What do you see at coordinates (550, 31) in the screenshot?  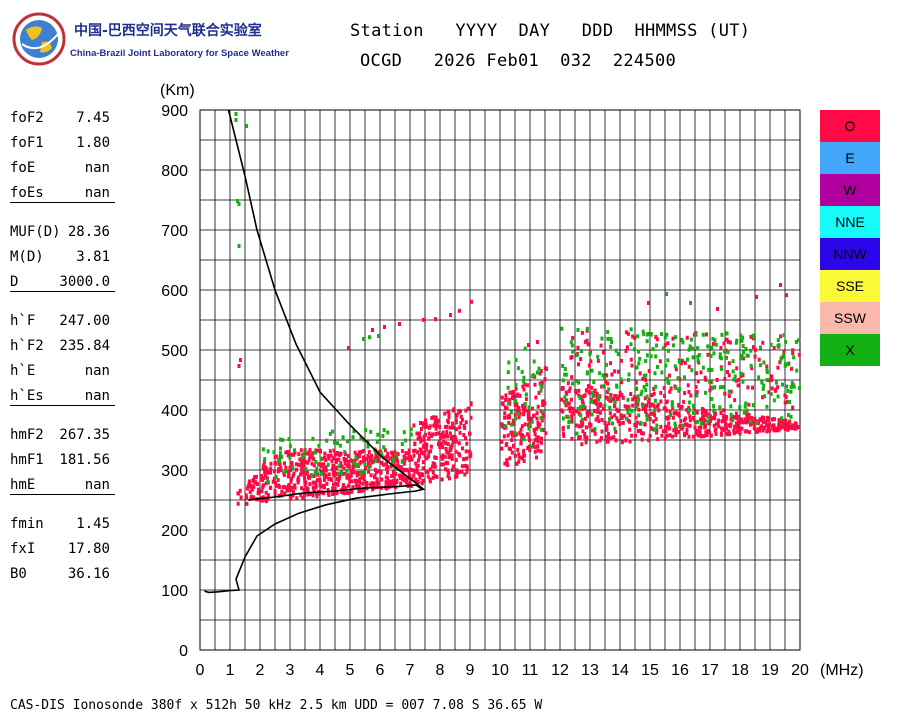 I see `header-columns: Station YYYY DAY DDD HHMMSS (UT)` at bounding box center [550, 31].